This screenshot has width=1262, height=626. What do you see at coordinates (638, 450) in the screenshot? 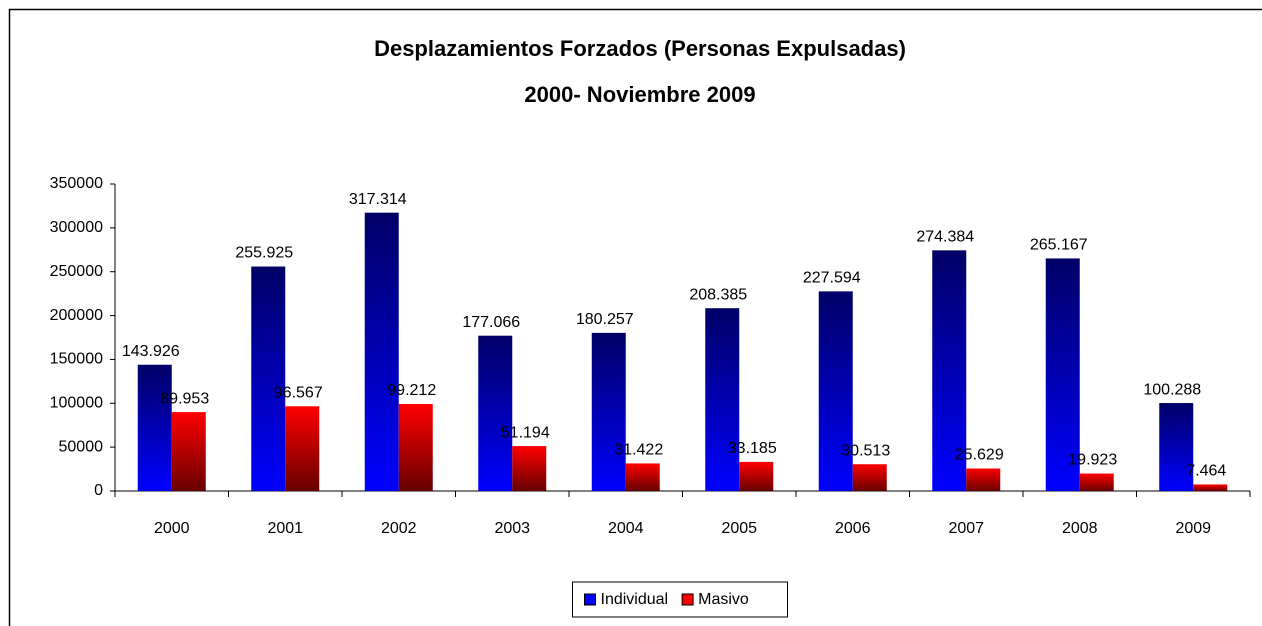
I see `data-label: 31.422` at bounding box center [638, 450].